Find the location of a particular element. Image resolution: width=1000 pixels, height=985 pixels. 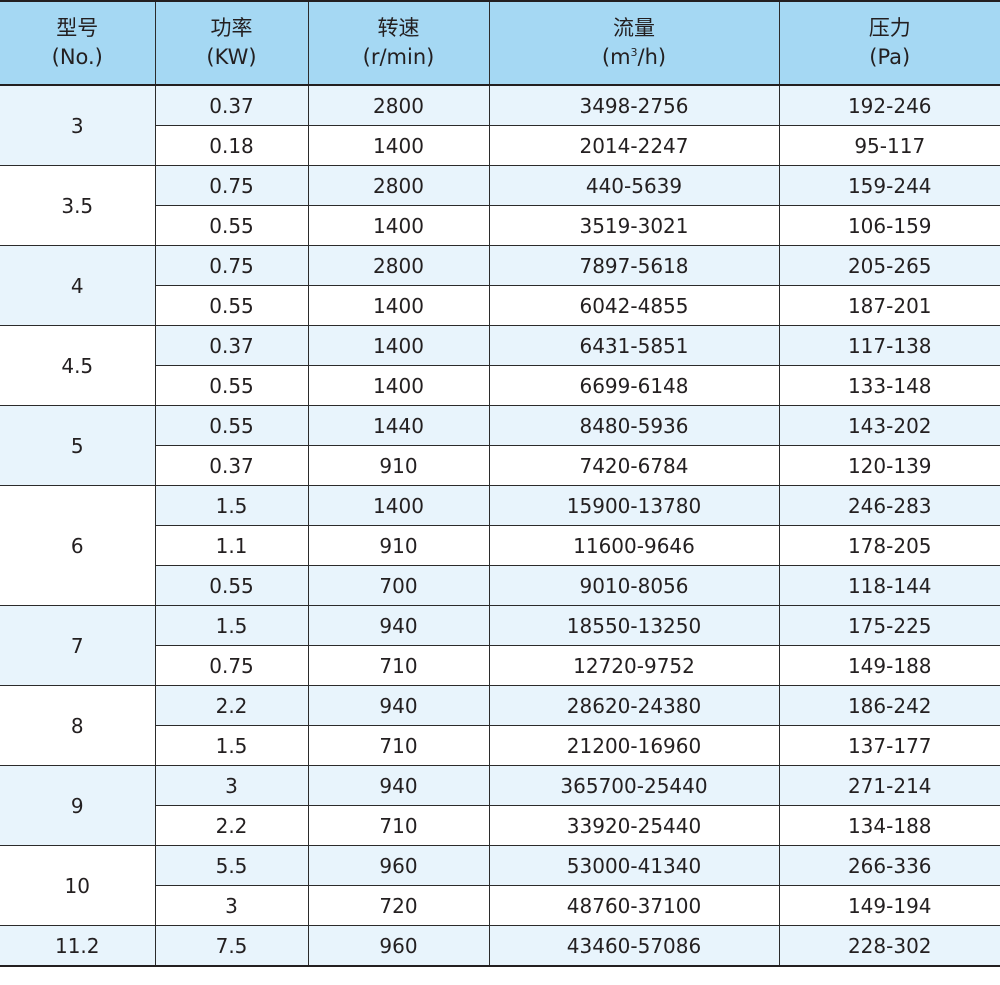

pressure-cell: 106-159 is located at coordinates (889, 225).